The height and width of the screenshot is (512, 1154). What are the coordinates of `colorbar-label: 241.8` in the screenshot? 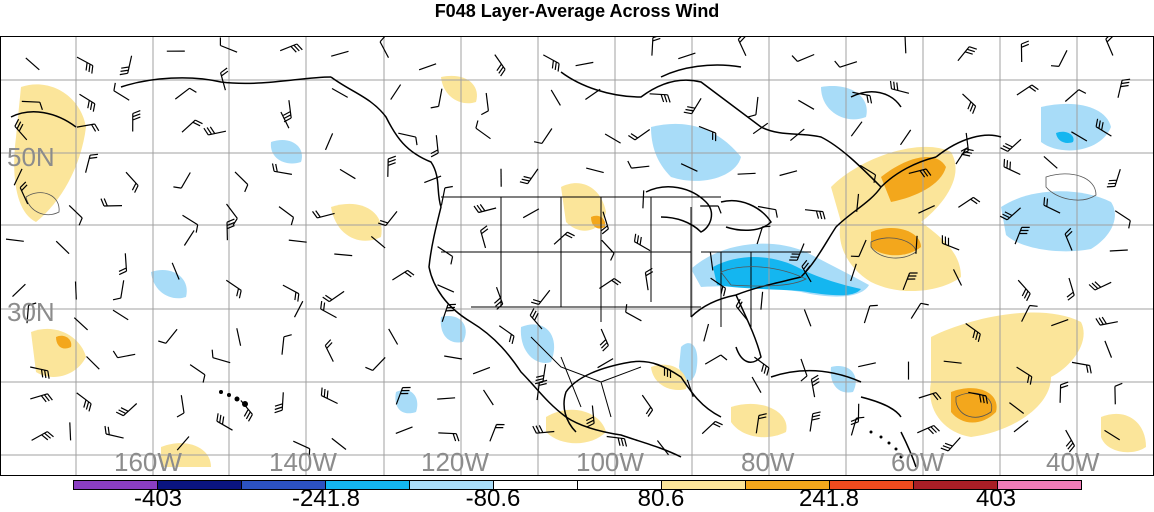 It's located at (829, 499).